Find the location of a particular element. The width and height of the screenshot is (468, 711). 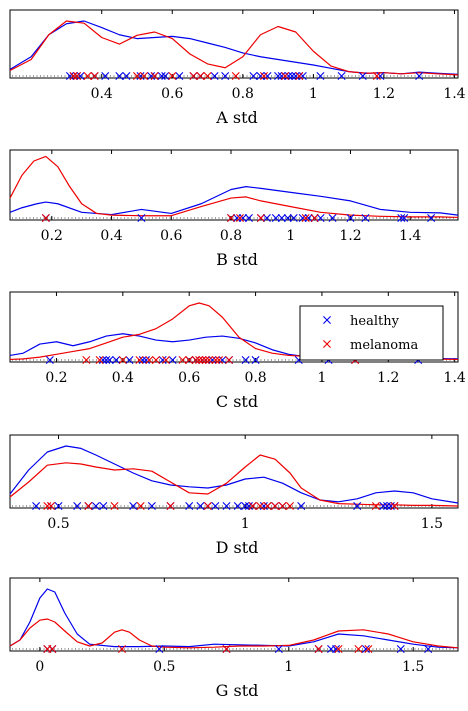

legend-marker-melanoma is located at coordinates (327, 344).